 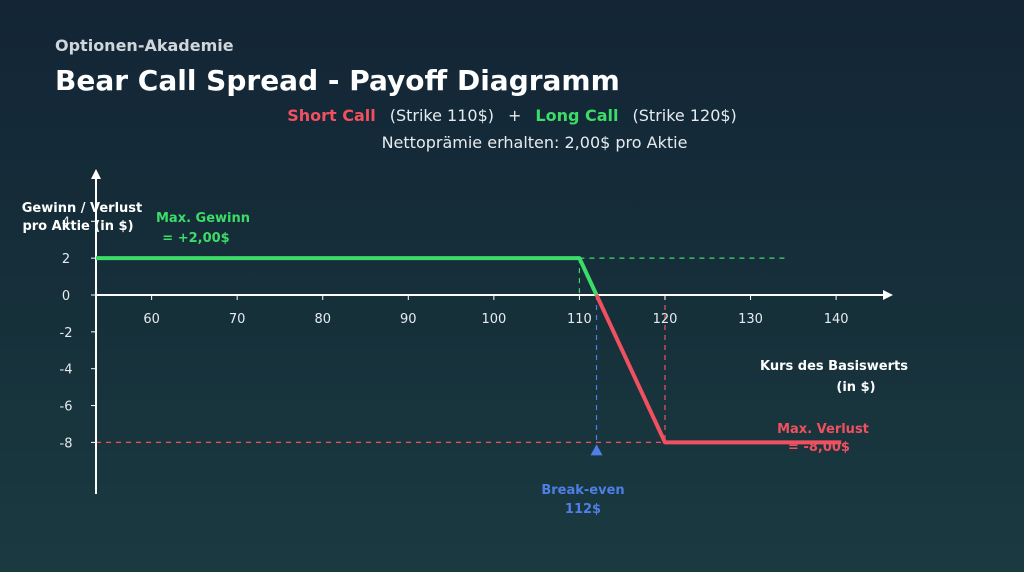 I want to click on profit-payoff-line, so click(x=347, y=276).